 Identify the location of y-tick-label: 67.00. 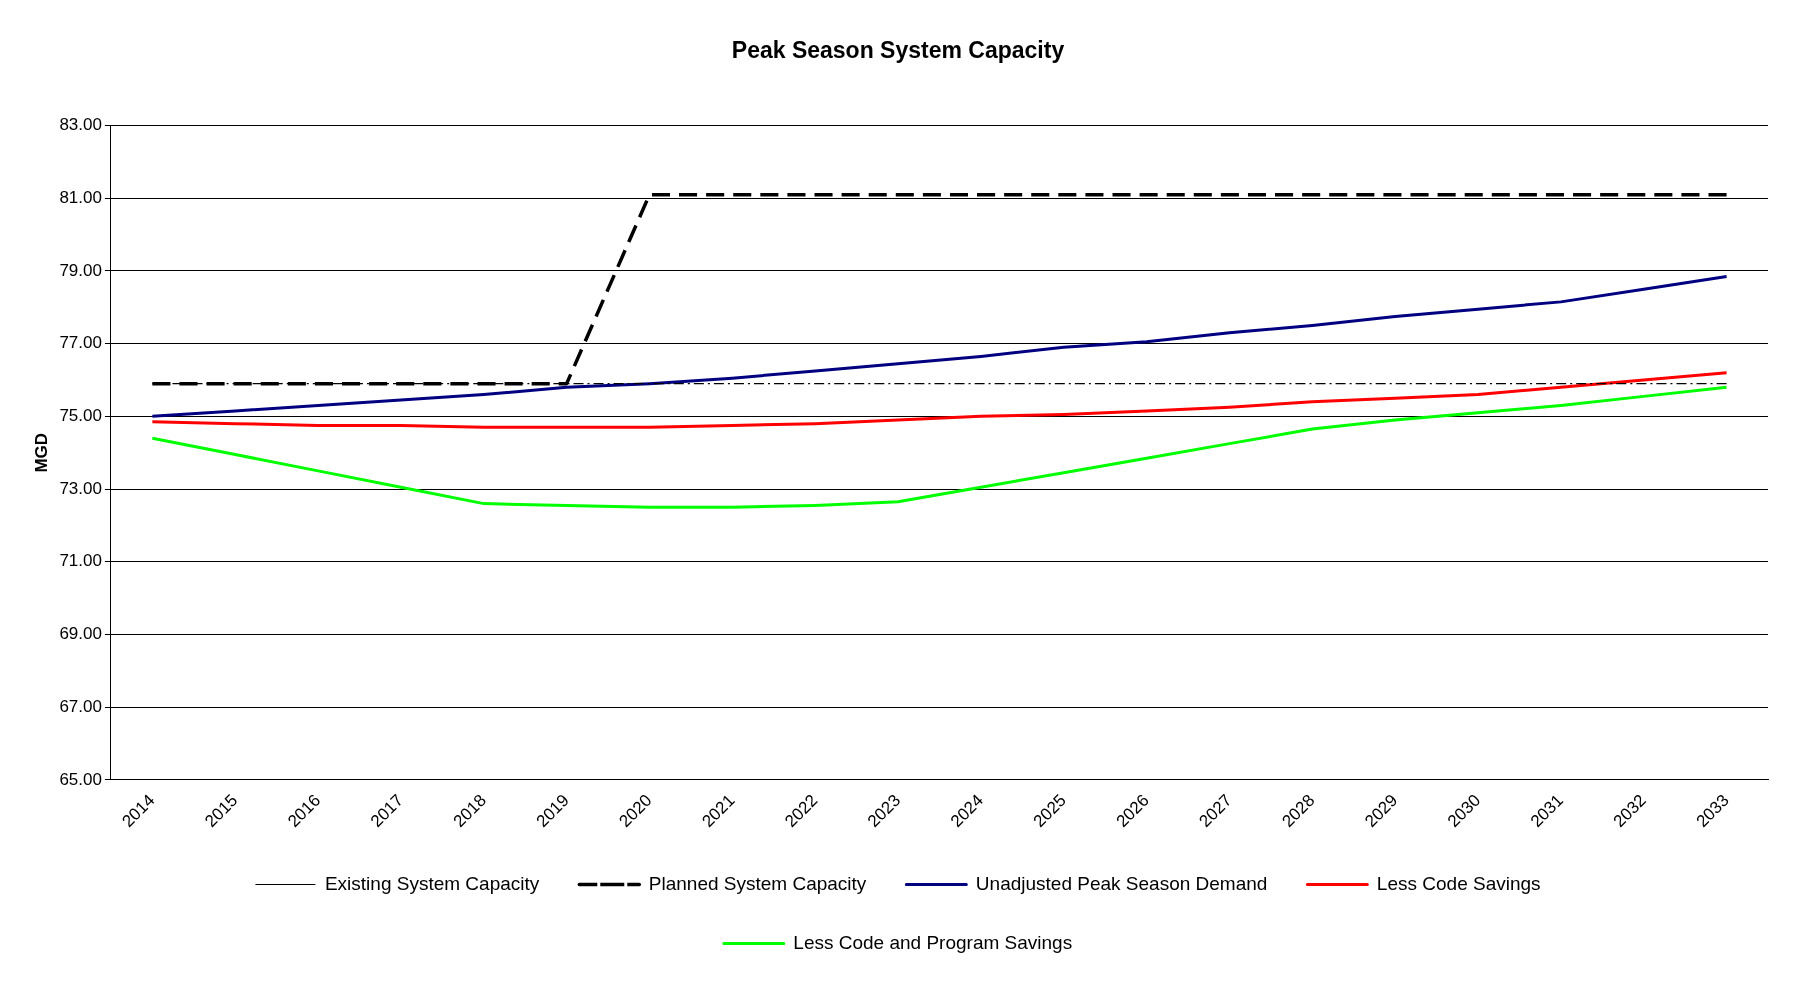
(80, 706).